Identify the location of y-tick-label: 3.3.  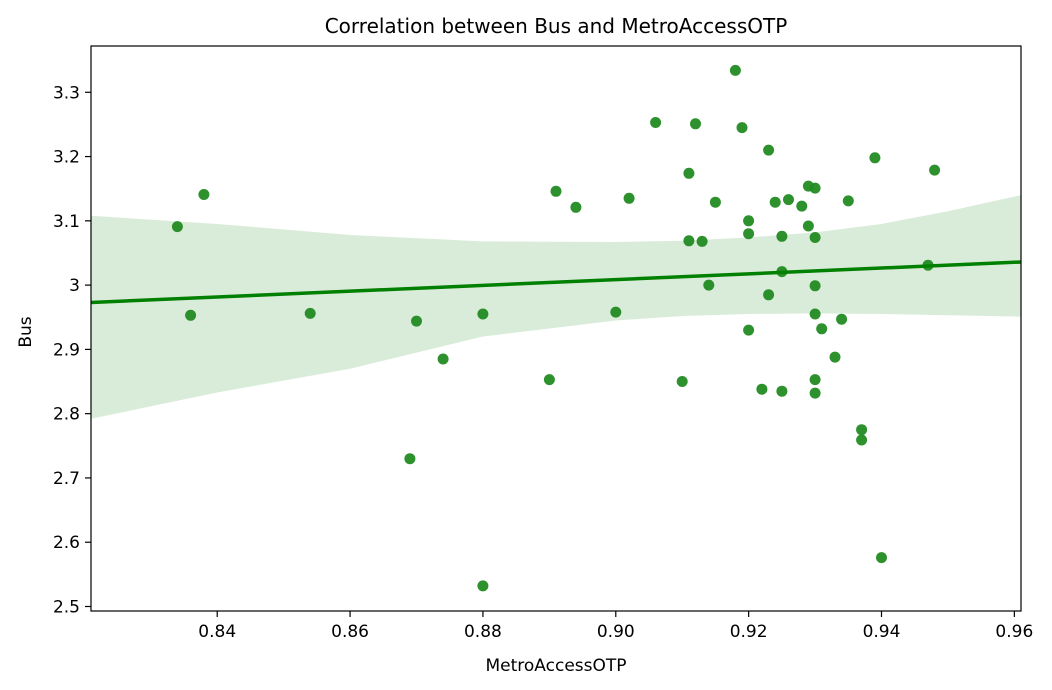
(66, 93).